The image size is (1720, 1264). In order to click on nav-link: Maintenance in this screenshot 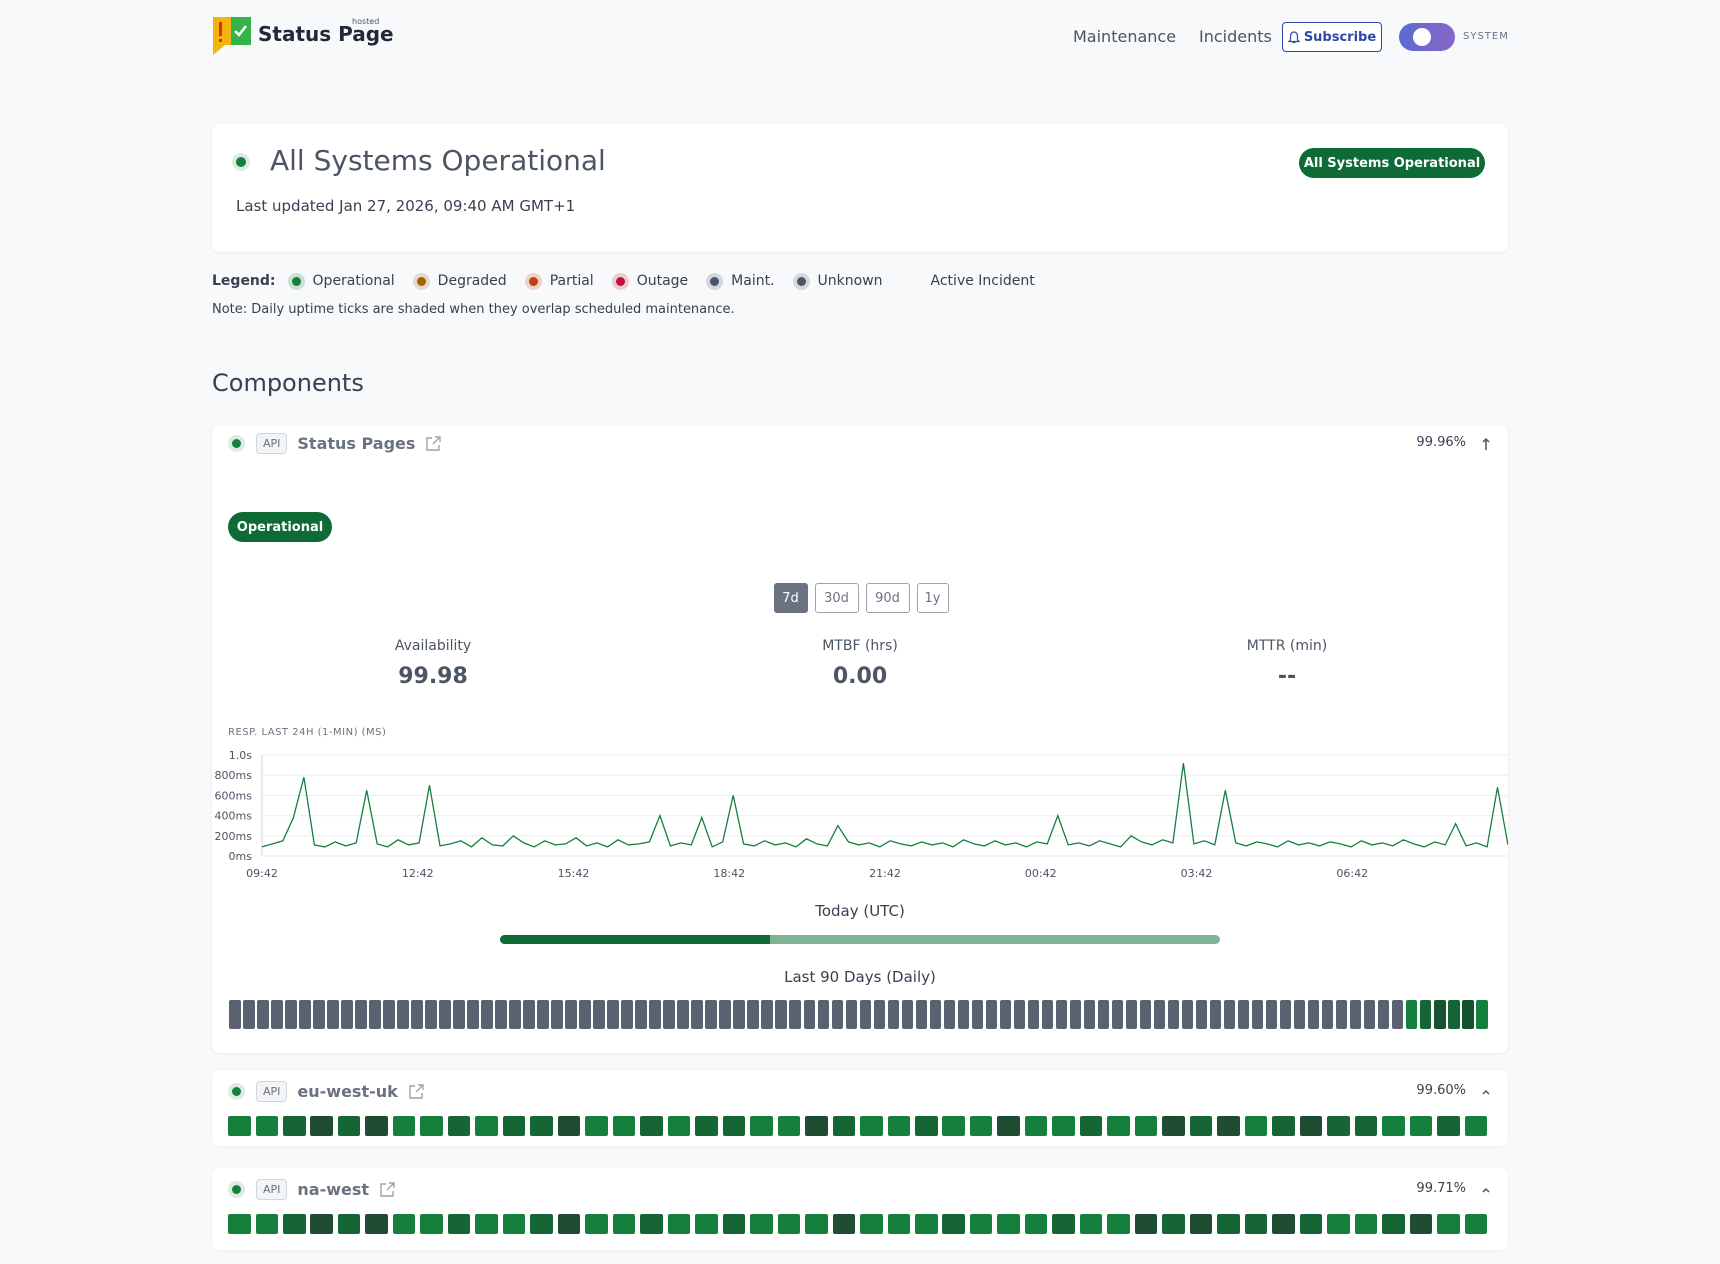, I will do `click(1125, 36)`.